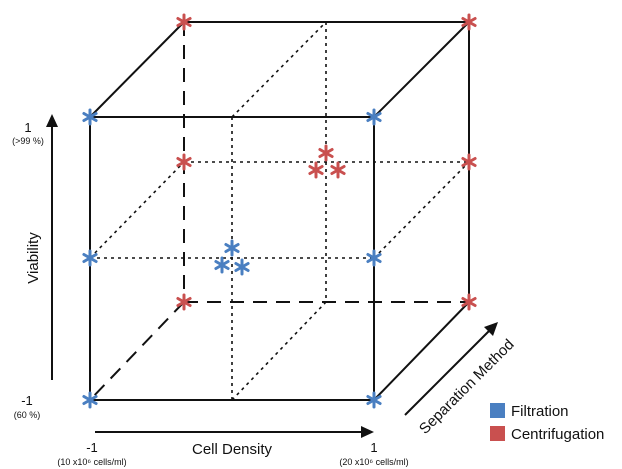  I want to click on z-axis-title: Separation Method, so click(467, 387).